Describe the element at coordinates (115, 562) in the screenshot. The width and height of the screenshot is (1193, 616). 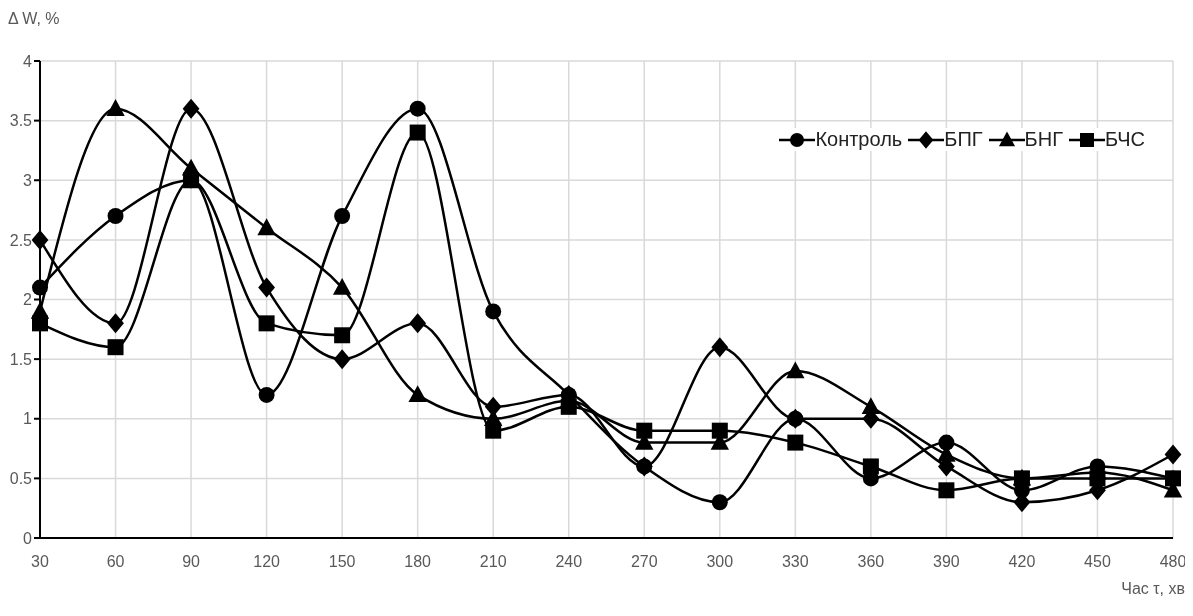
I see `x-tick-label: 60` at that location.